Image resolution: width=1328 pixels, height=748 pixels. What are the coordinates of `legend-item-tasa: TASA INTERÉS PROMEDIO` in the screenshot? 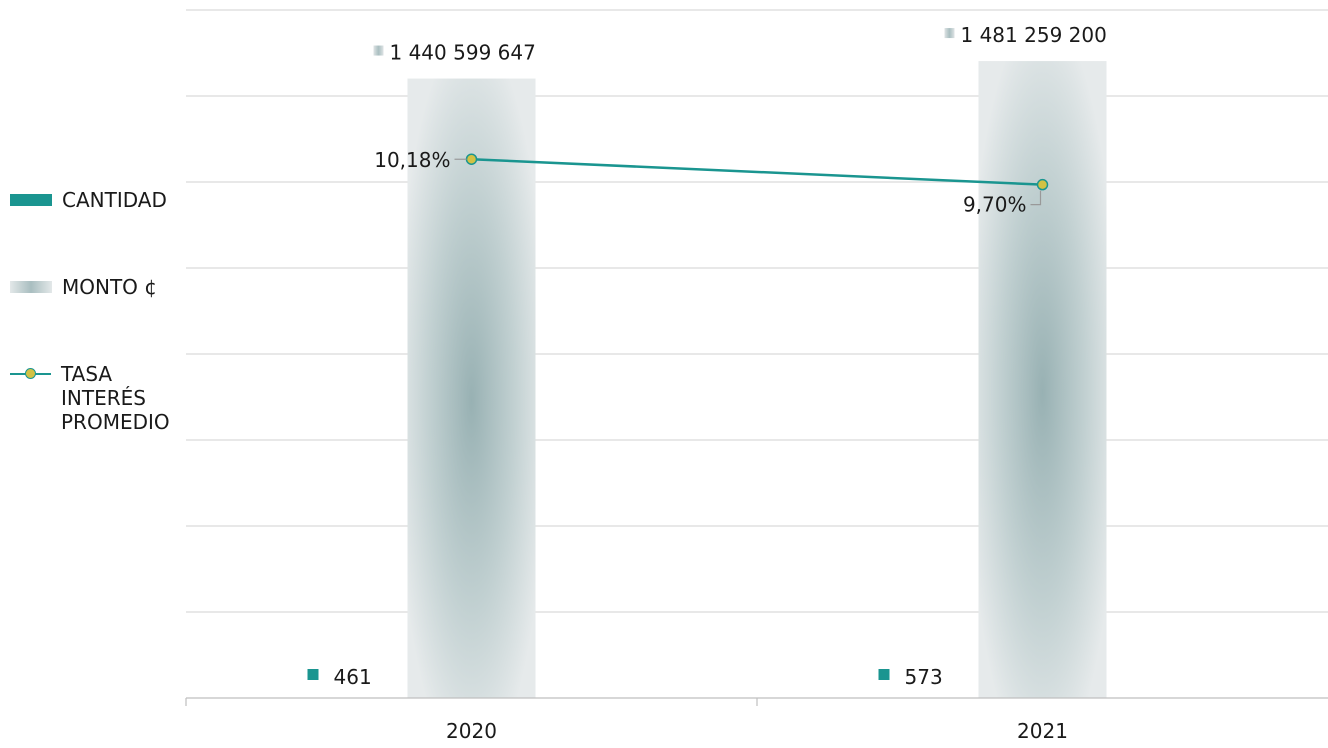 It's located at (105, 398).